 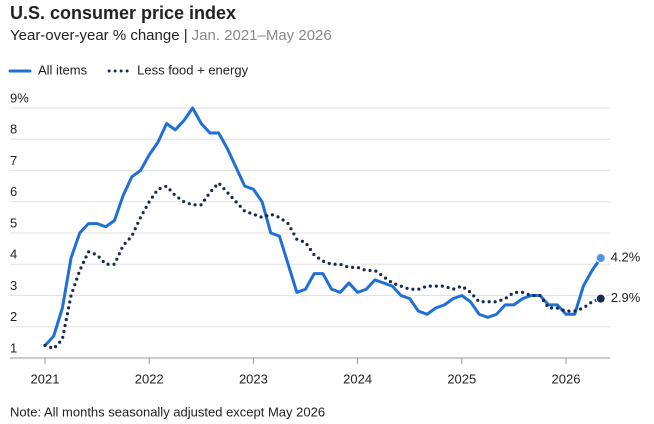 I want to click on chart-title: U.S. consumer price index, so click(x=123, y=13).